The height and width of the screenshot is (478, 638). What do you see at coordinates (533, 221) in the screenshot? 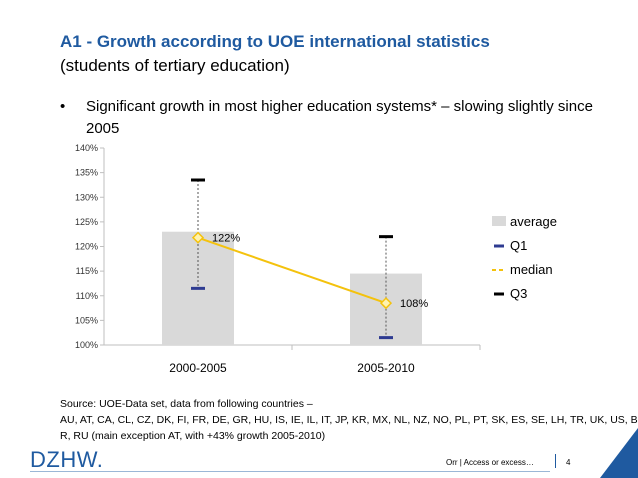
I see `legend-label: average` at bounding box center [533, 221].